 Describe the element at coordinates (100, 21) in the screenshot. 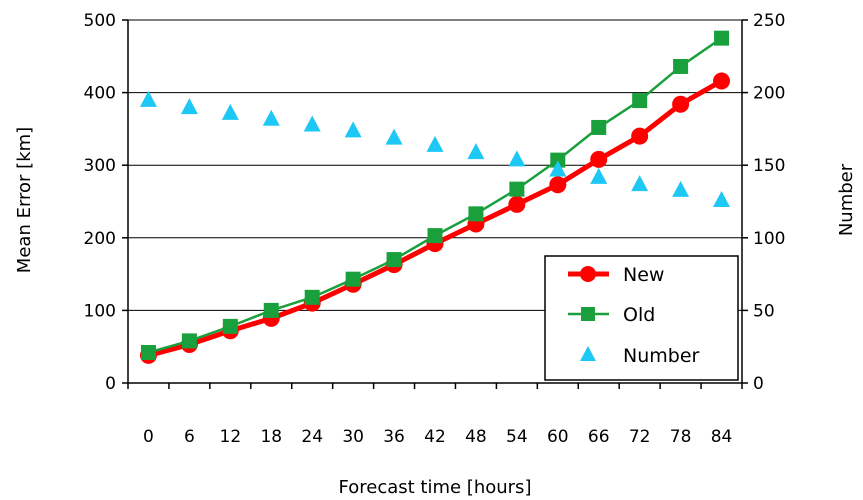

I see `left-tick-label: 500` at that location.